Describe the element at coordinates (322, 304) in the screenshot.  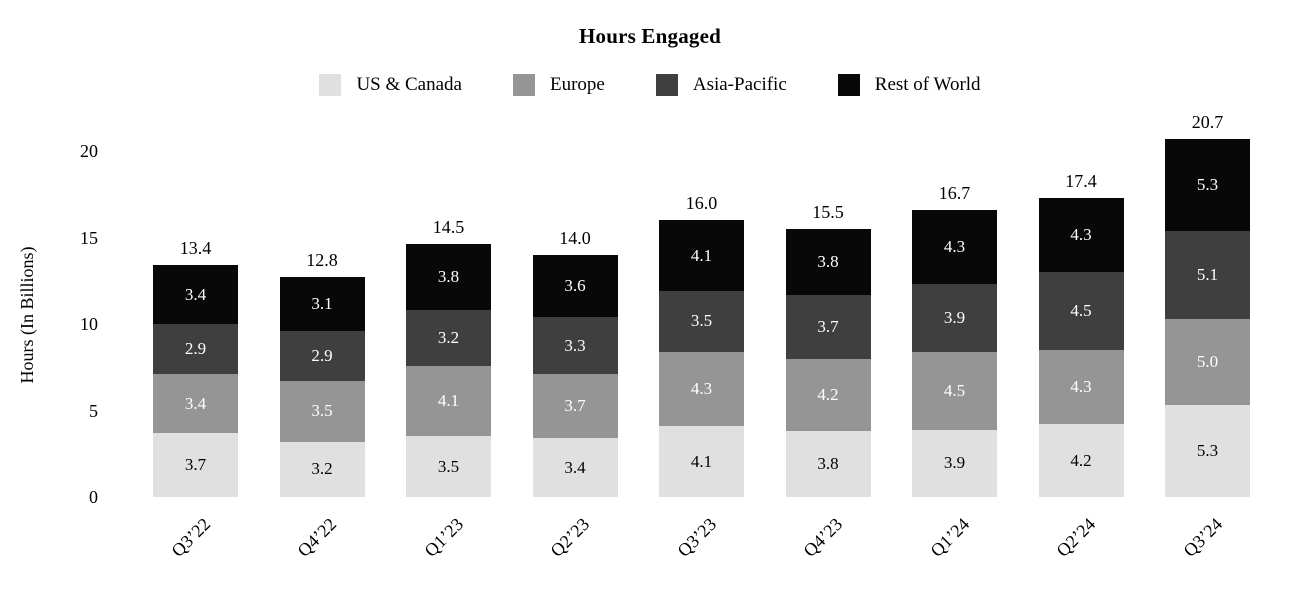
I see `bar-segment: 3.1` at that location.